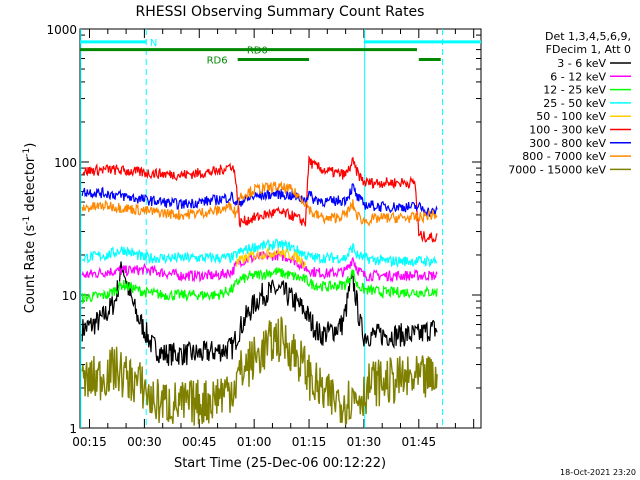 The width and height of the screenshot is (640, 480). Describe the element at coordinates (557, 169) in the screenshot. I see `legend-item-label: 7000 - 15000 keV` at that location.